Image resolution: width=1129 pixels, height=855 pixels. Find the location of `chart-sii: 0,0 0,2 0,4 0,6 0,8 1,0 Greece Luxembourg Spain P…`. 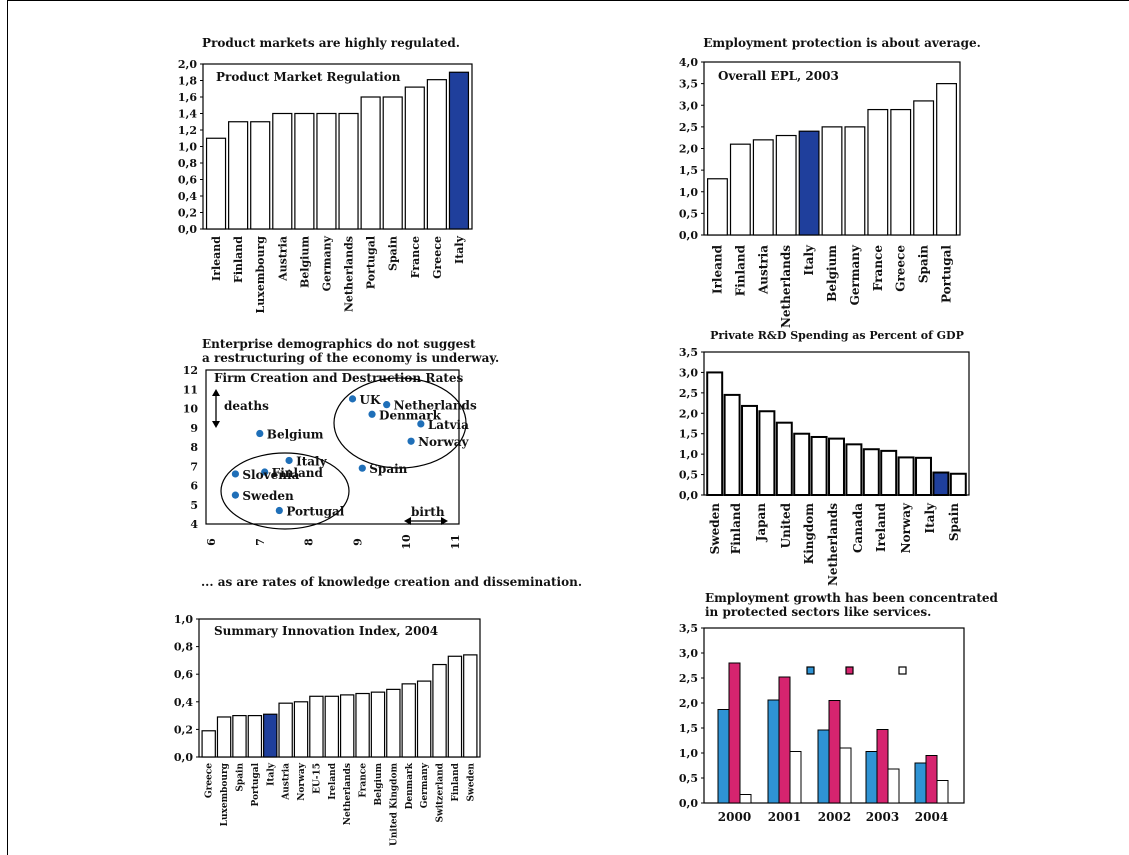

chart-sii: 0,0 0,2 0,4 0,6 0,8 1,0 Greece Luxembourg Spain P… is located at coordinates (327, 729).